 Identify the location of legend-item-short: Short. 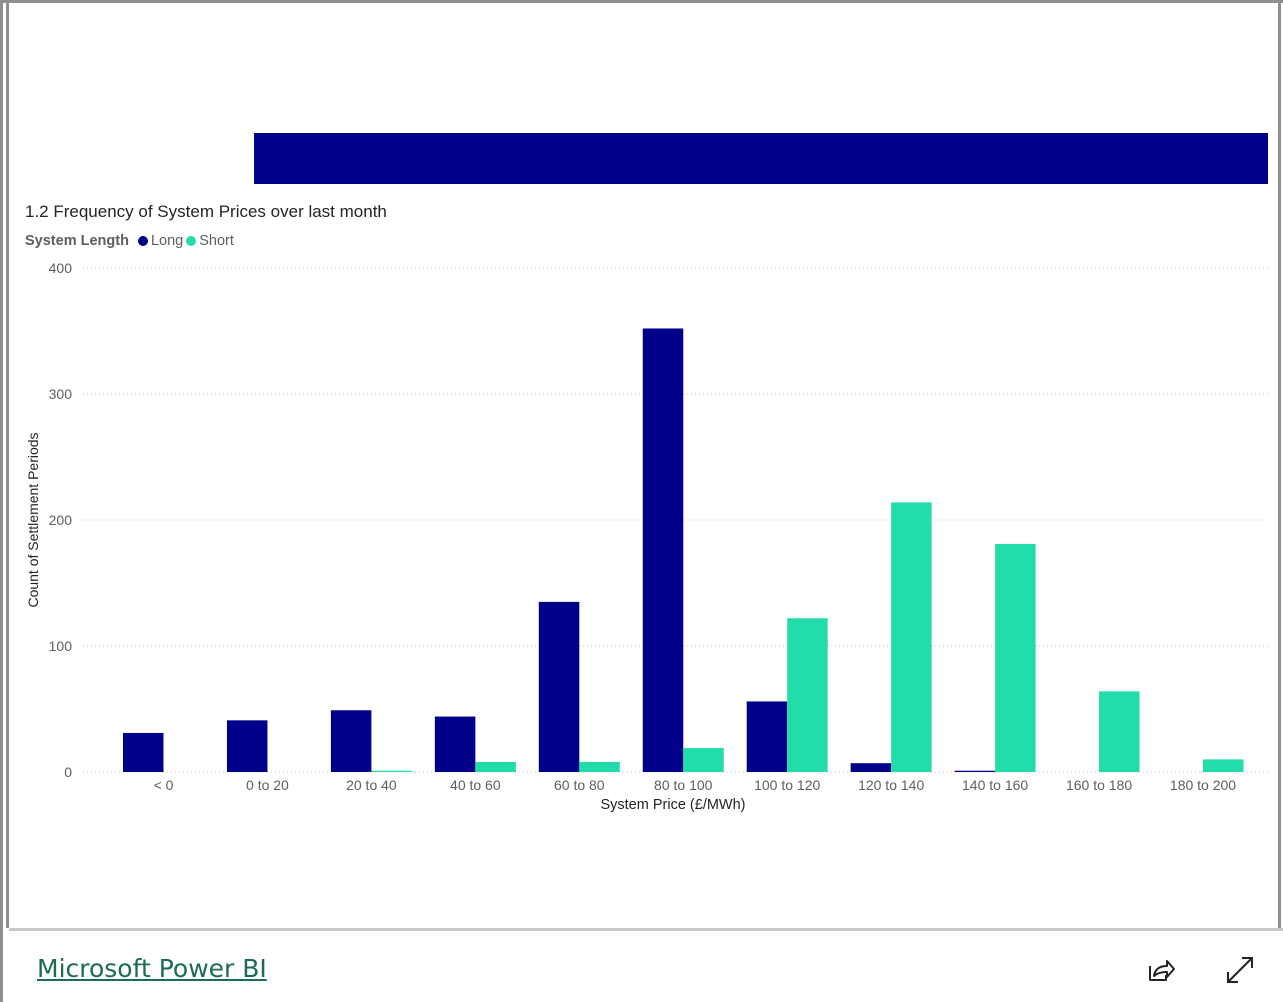
(210, 241).